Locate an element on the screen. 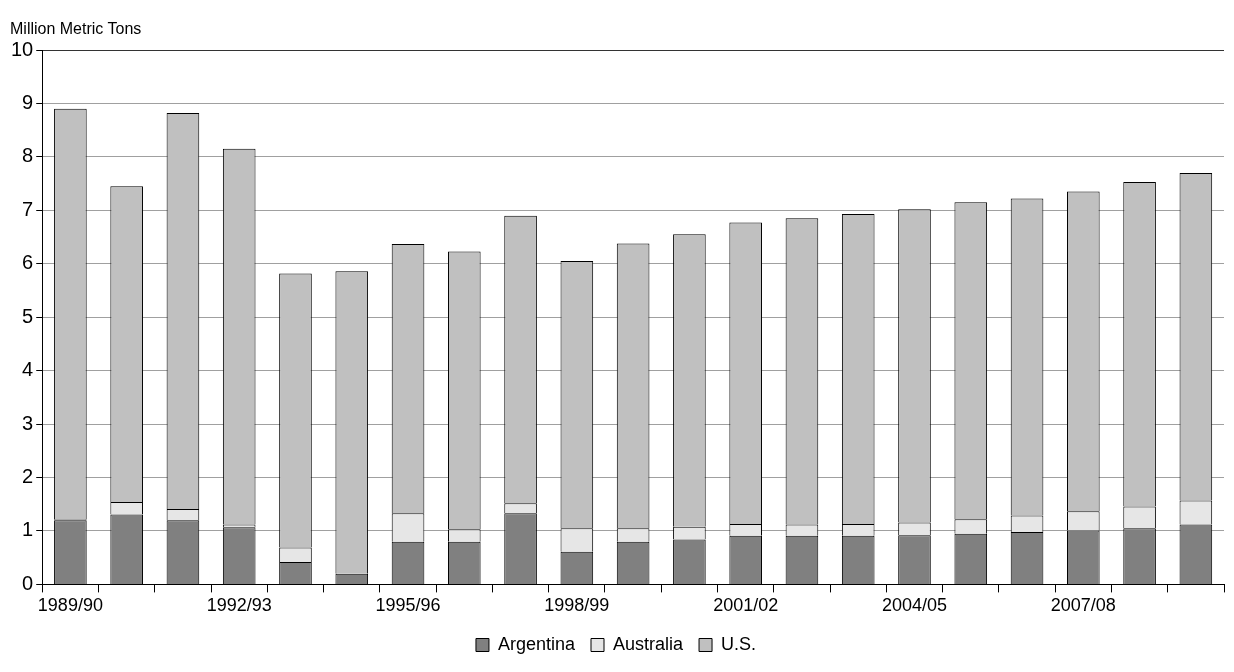 Image resolution: width=1234 pixels, height=672 pixels. y-tick-label: 8 is located at coordinates (28, 155).